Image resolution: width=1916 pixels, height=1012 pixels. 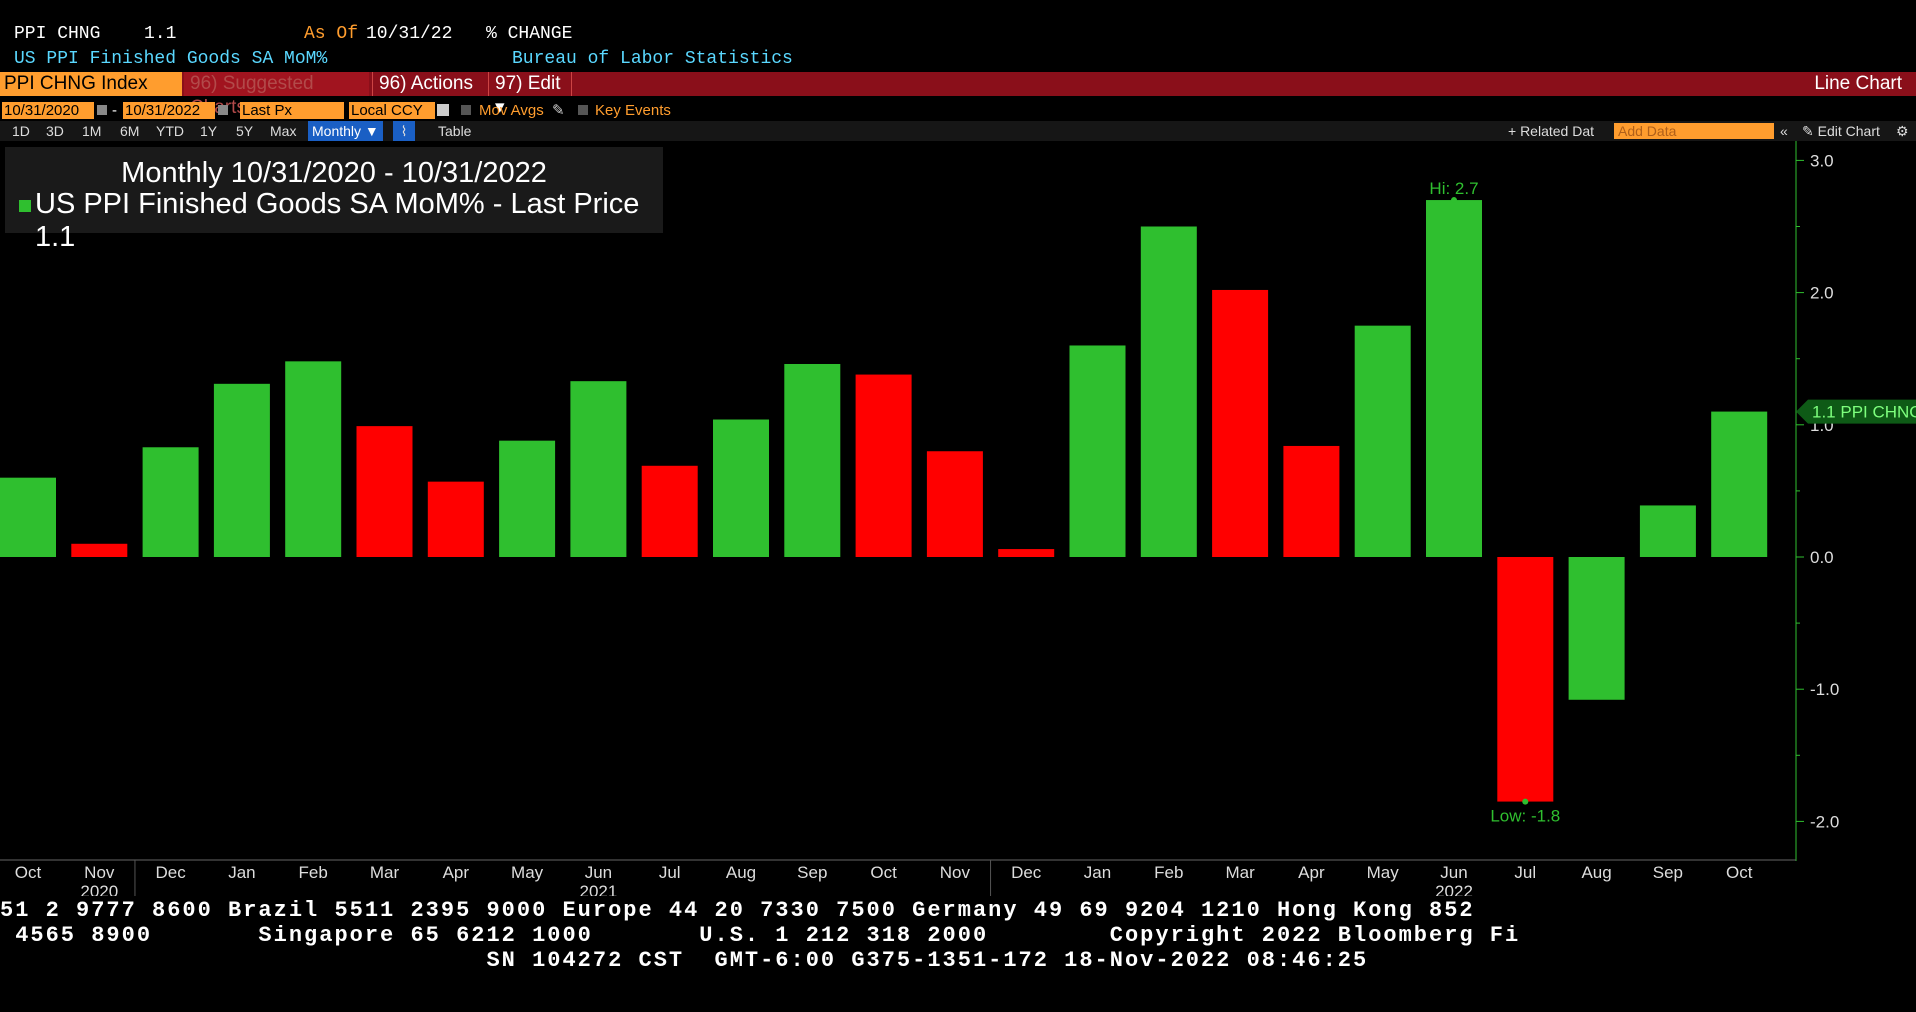 I want to click on y-tick-label: 3.0, so click(x=1822, y=160).